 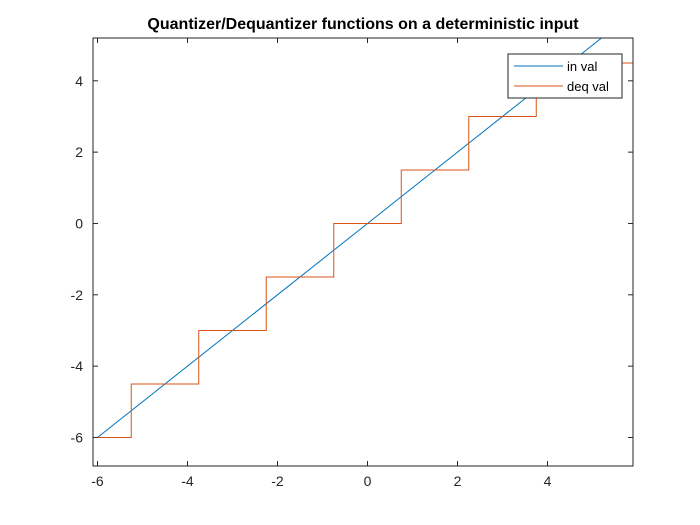 What do you see at coordinates (79, 152) in the screenshot?
I see `y-tick-label: 2` at bounding box center [79, 152].